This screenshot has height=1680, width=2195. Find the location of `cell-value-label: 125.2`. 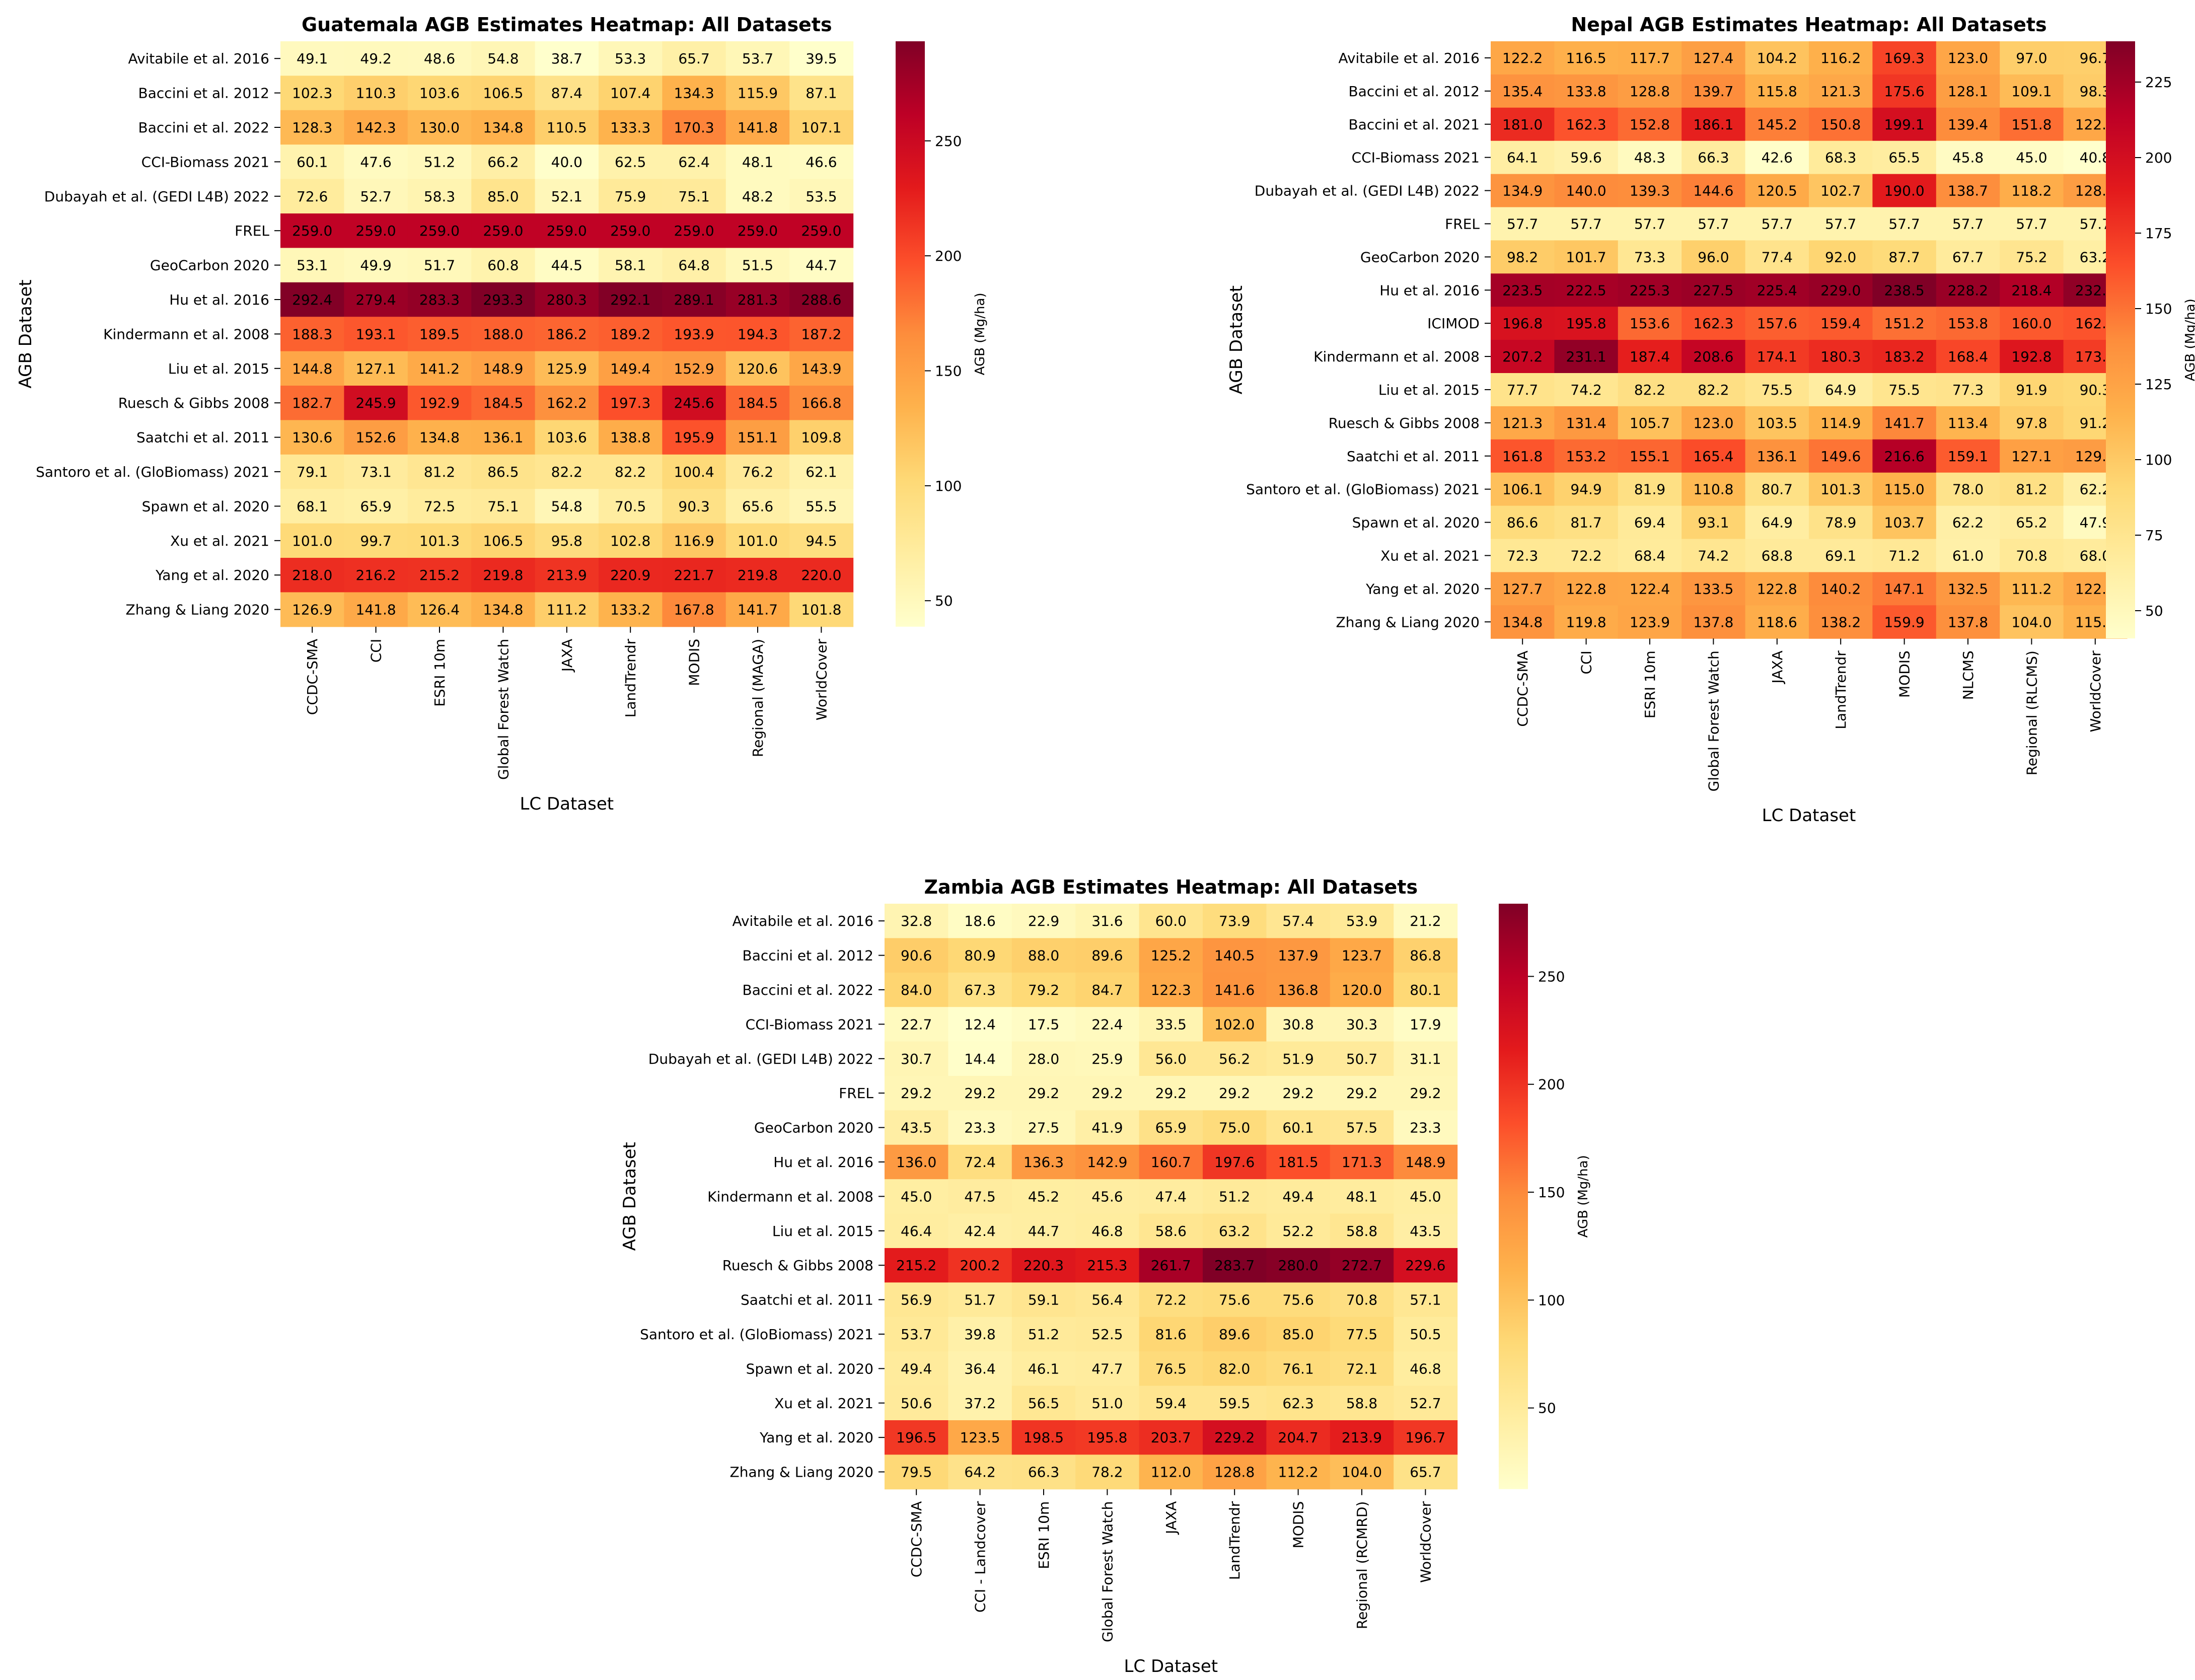

cell-value-label: 125.2 is located at coordinates (1171, 956).